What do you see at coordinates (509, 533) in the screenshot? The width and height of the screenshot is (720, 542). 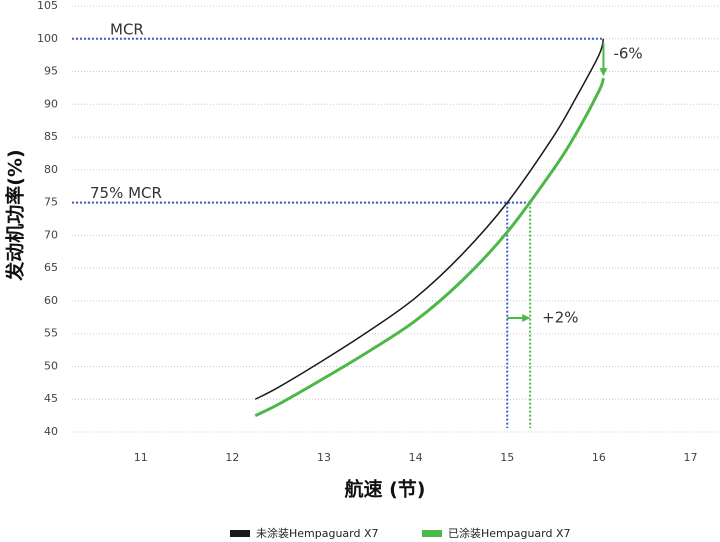 I see `legend-label: 已涂装Hempaguard X7` at bounding box center [509, 533].